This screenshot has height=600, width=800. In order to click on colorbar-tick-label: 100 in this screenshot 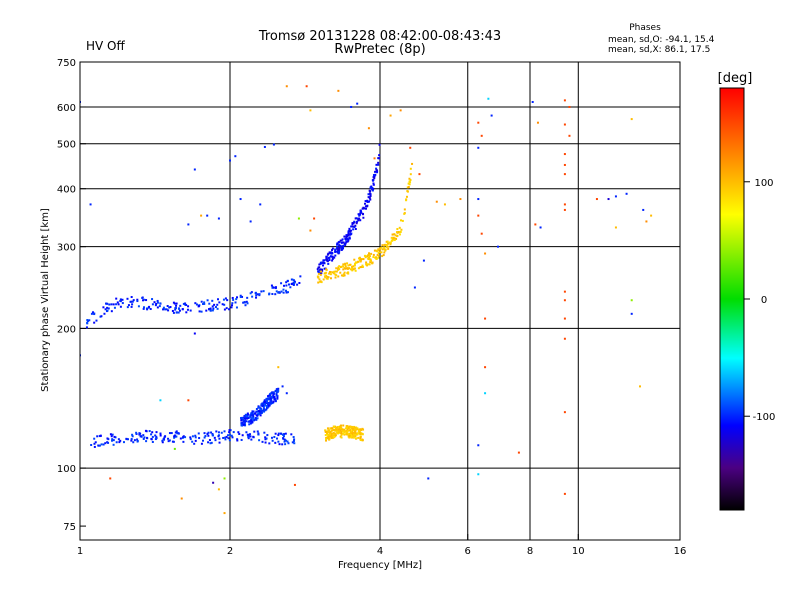, I will do `click(763, 183)`.